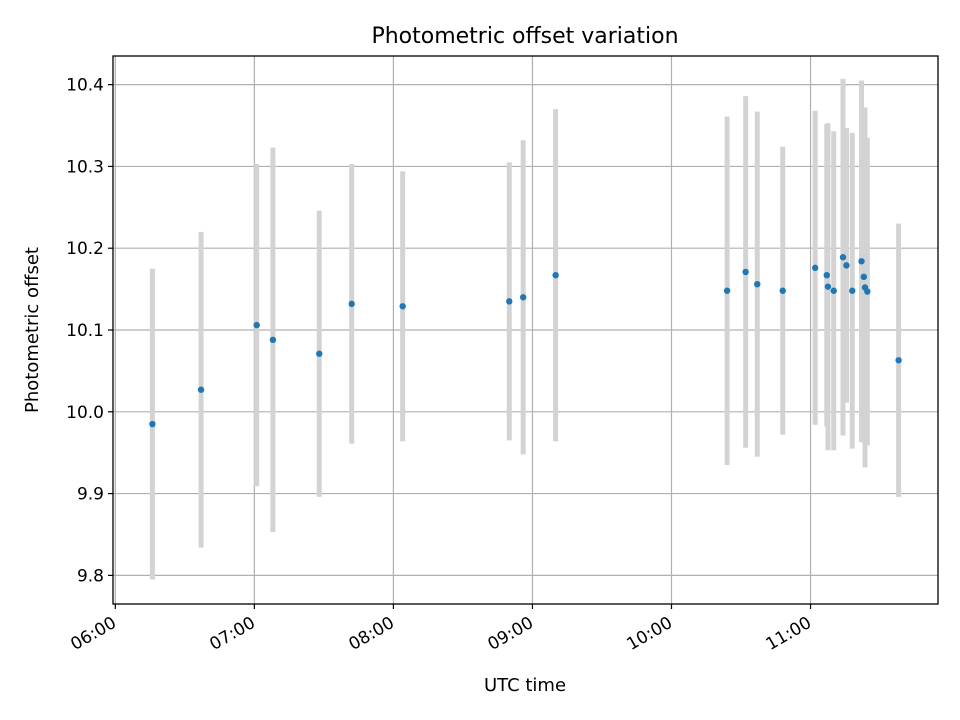 The height and width of the screenshot is (720, 960). What do you see at coordinates (90, 576) in the screenshot?
I see `y-tick-label: 9.8` at bounding box center [90, 576].